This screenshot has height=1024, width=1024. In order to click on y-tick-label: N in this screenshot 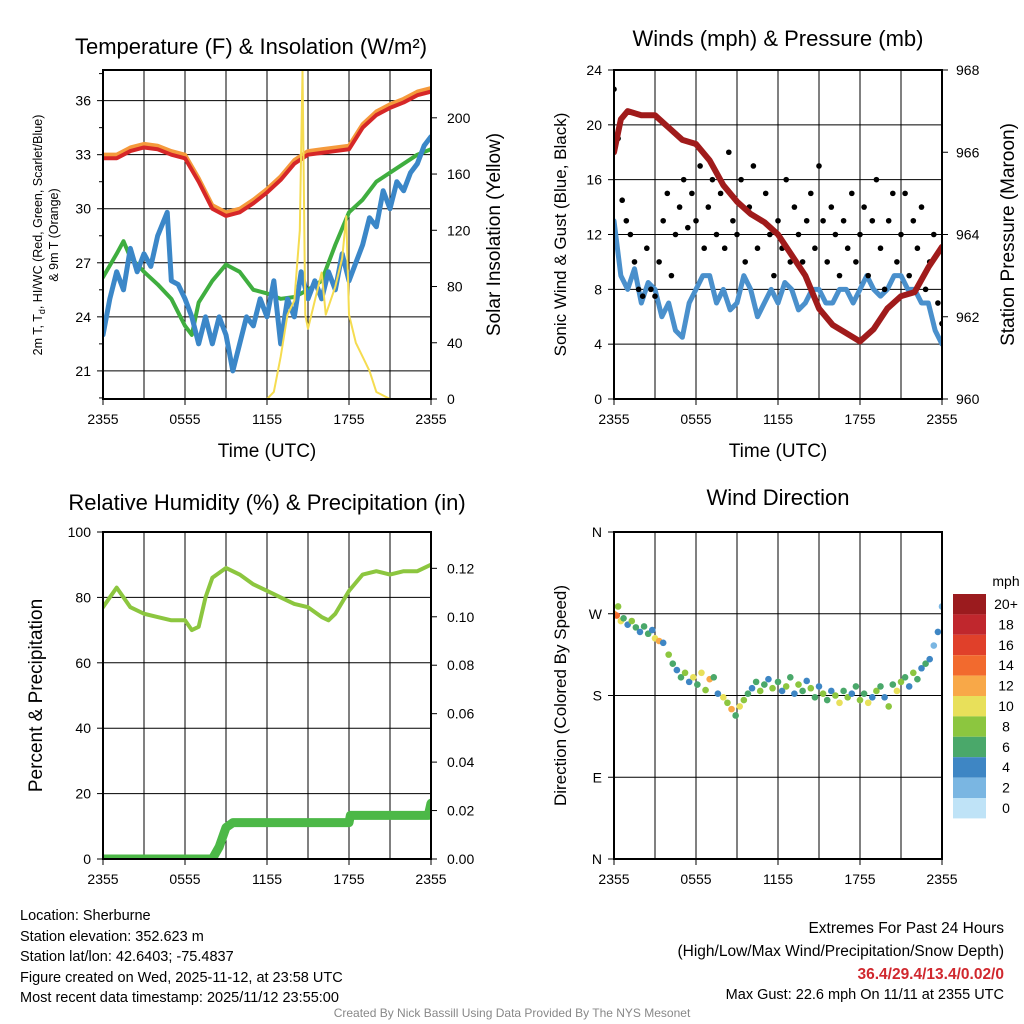, I will do `click(597, 859)`.